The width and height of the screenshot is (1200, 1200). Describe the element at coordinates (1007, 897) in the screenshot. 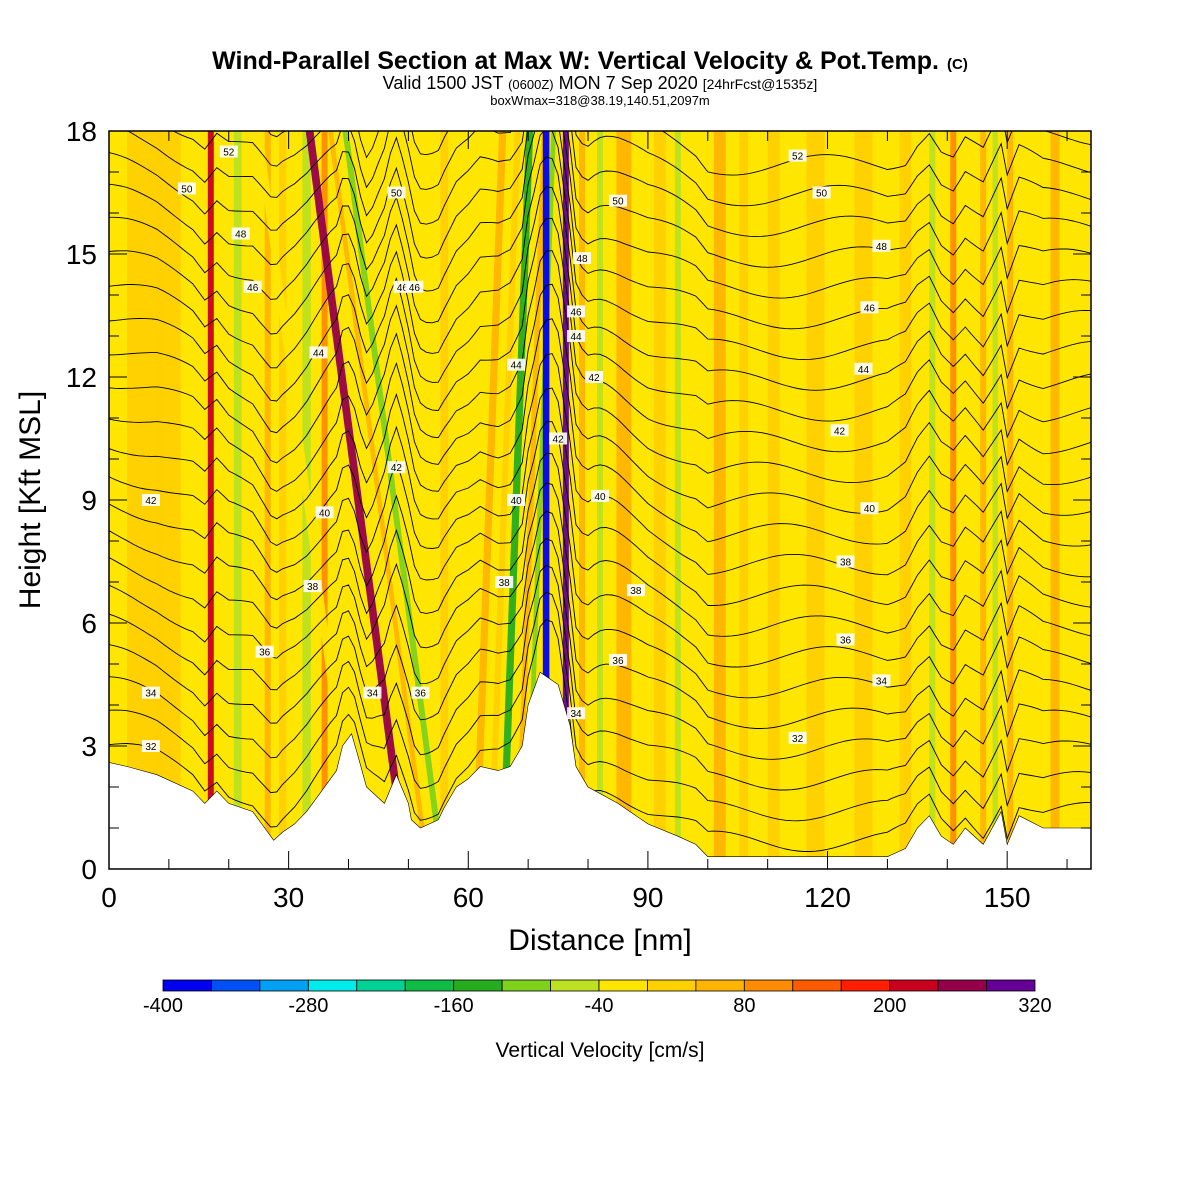

I see `x-tick-label: 150` at that location.